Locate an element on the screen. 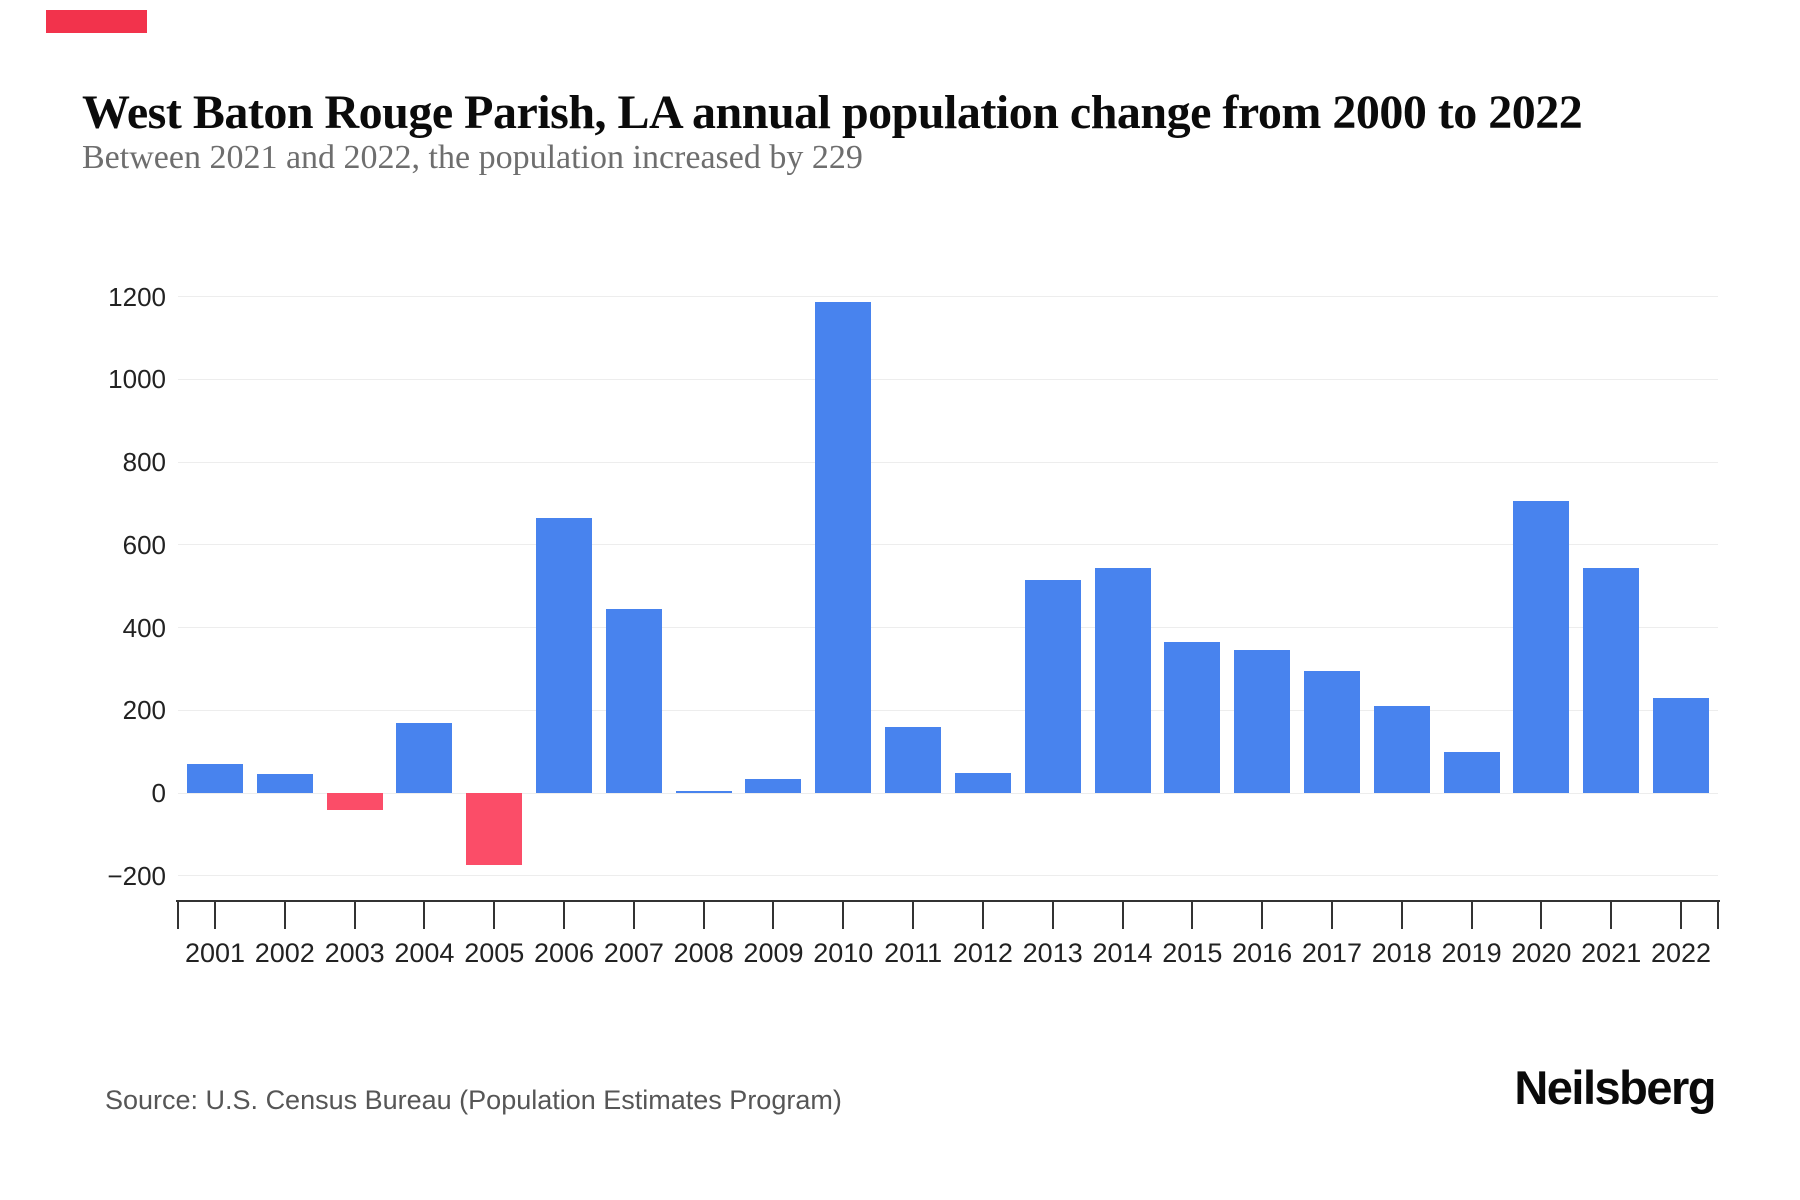  x-axis-edge-tick-left is located at coordinates (178, 915).